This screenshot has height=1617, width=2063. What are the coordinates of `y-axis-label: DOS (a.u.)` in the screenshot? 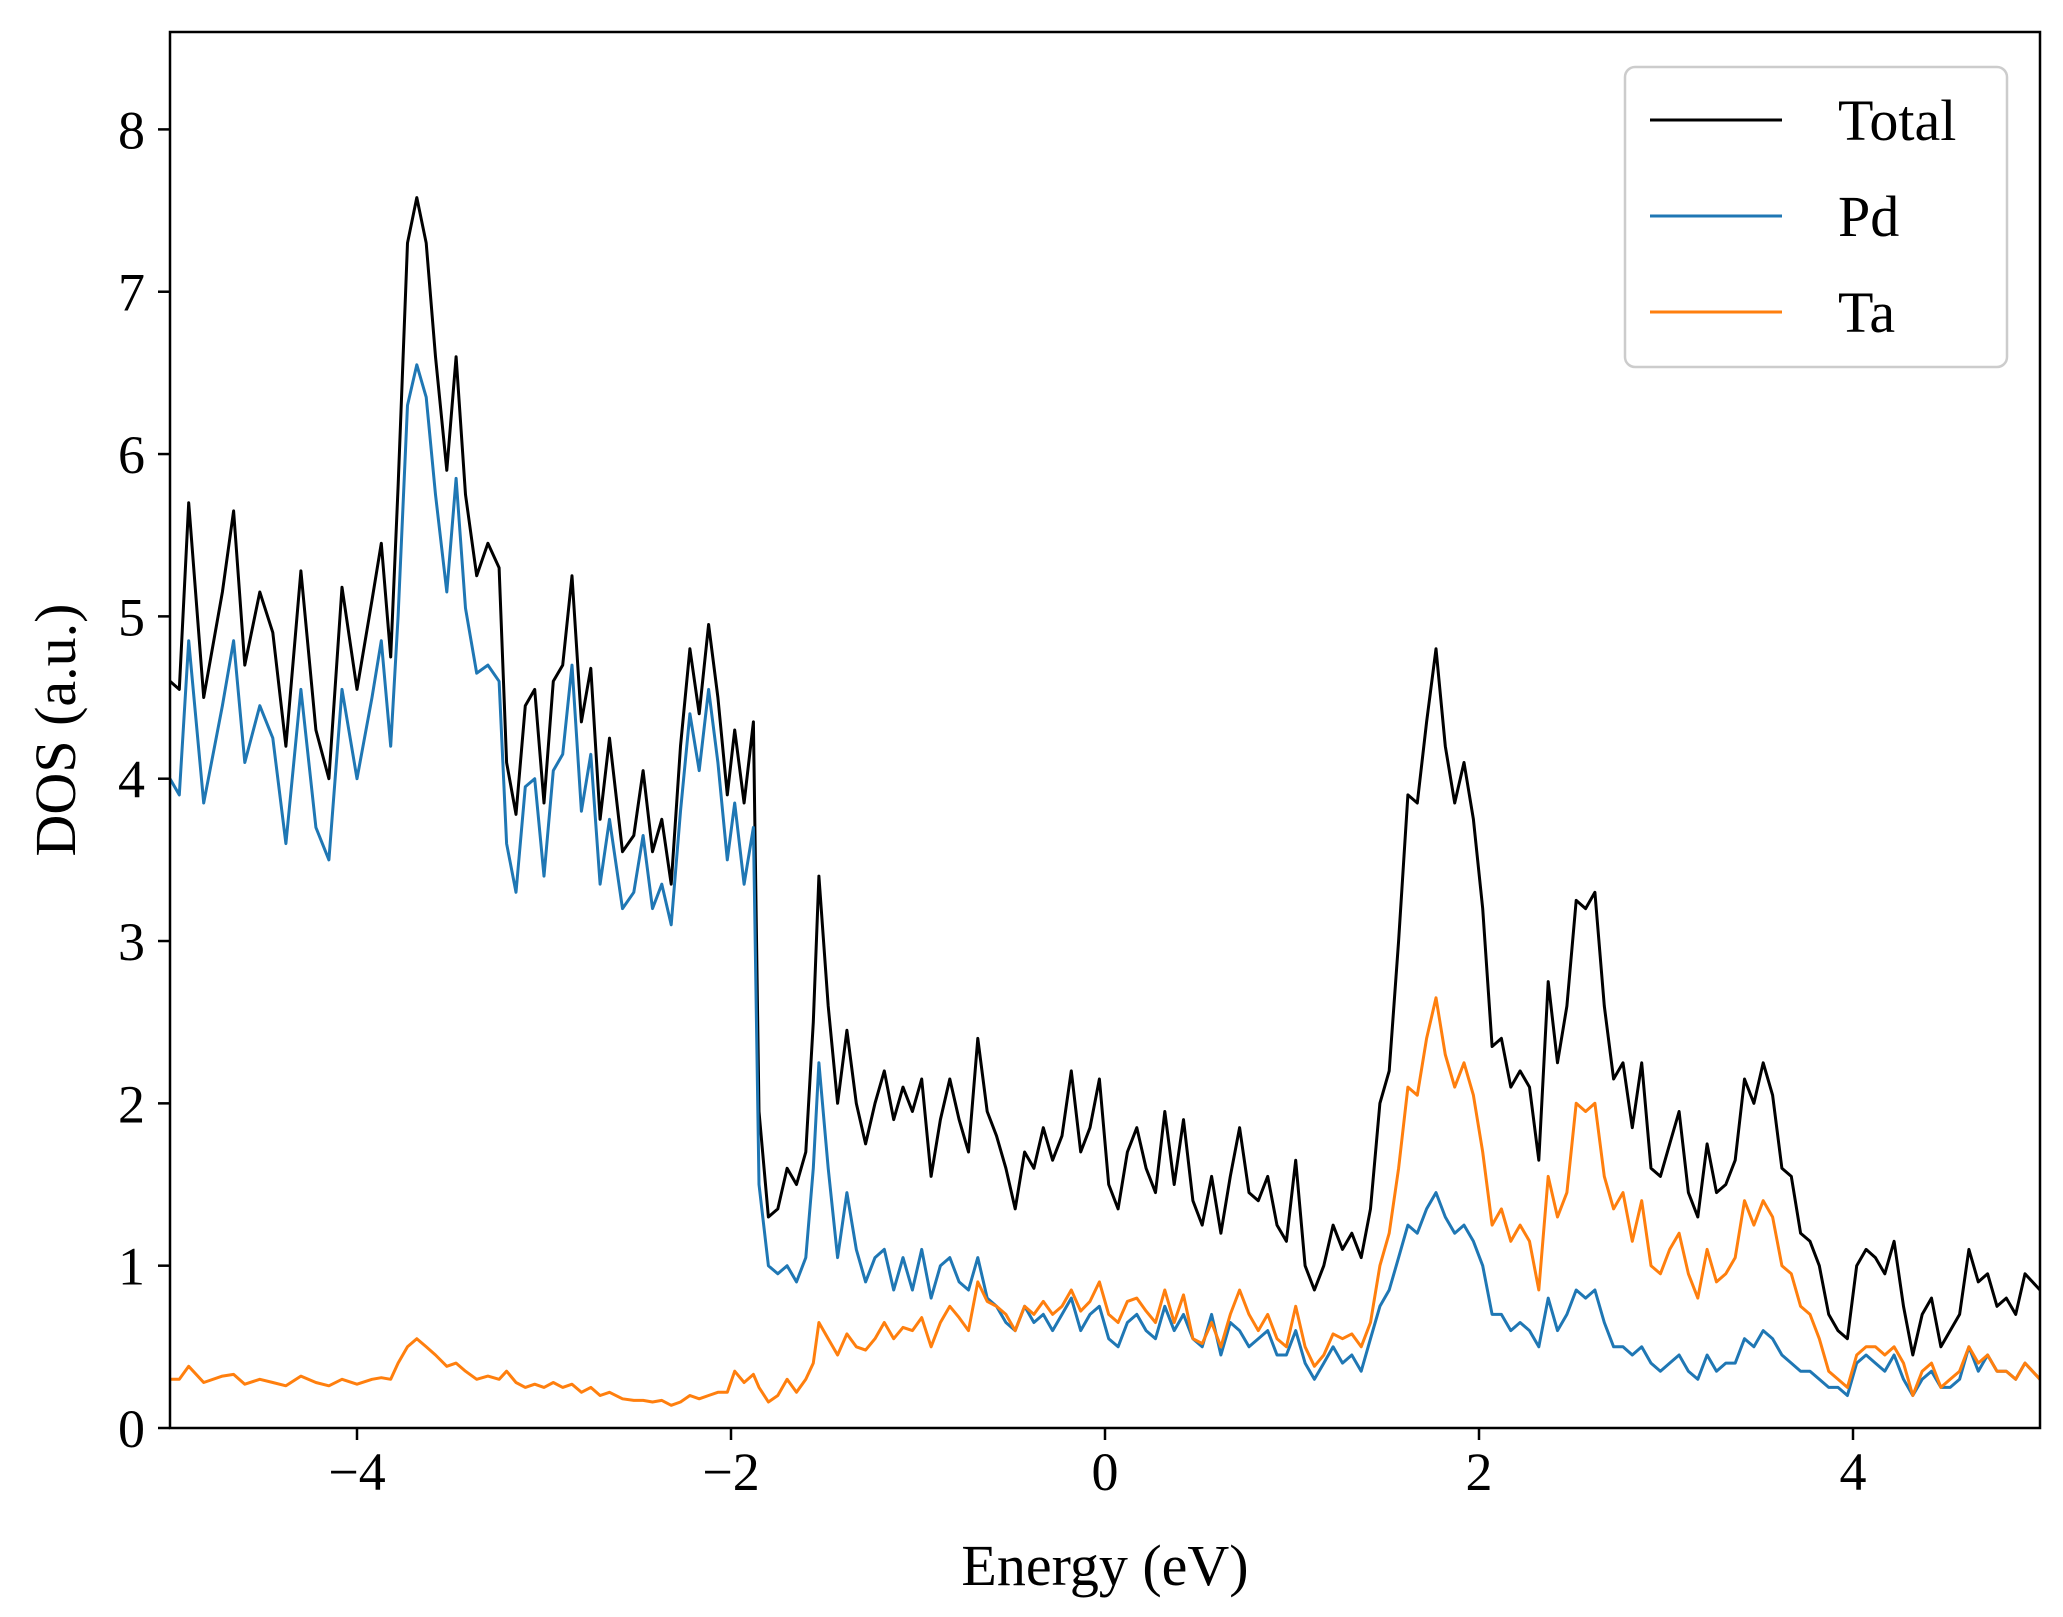 It's located at (55, 730).